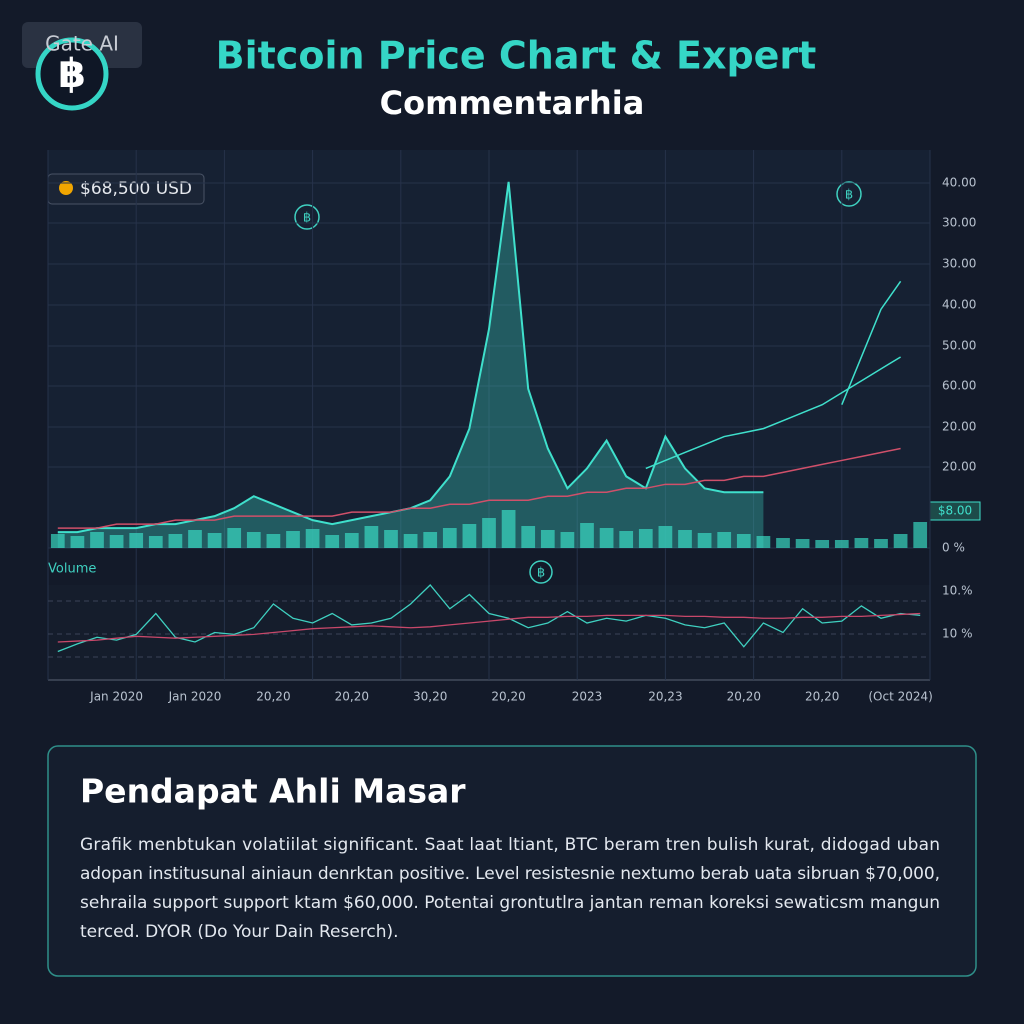 This screenshot has height=1024, width=1024. I want to click on btc-symbol: ฿, so click(72, 74).